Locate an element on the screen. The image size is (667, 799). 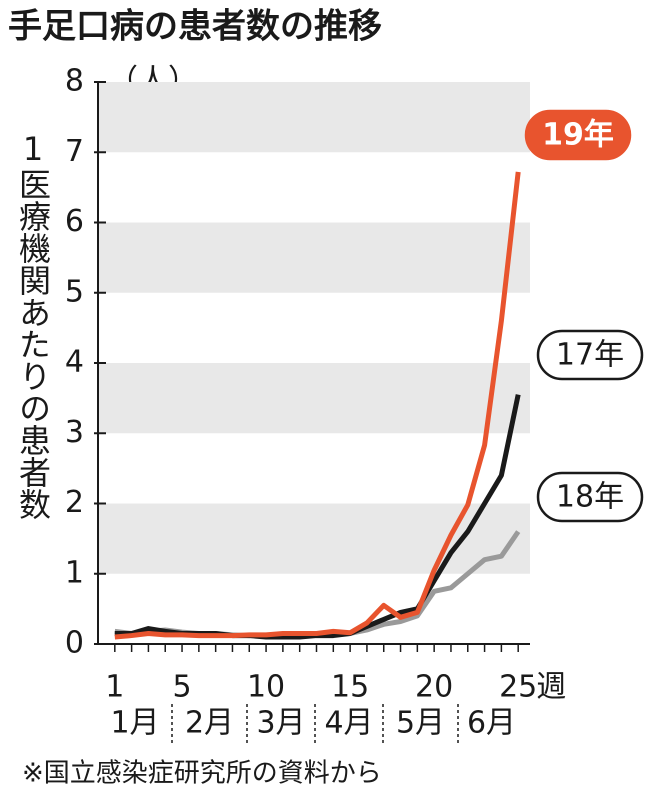
x-tick-label: 20 is located at coordinates (434, 687).